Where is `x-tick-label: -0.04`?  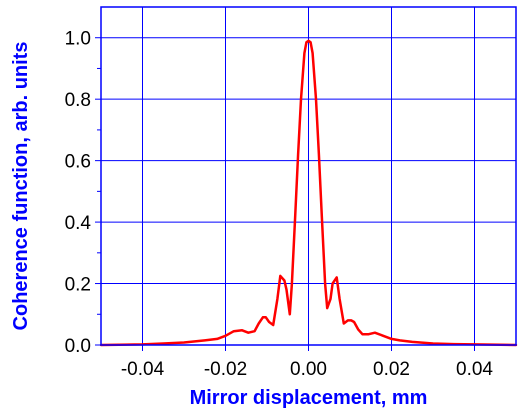 x-tick-label: -0.04 is located at coordinates (143, 369).